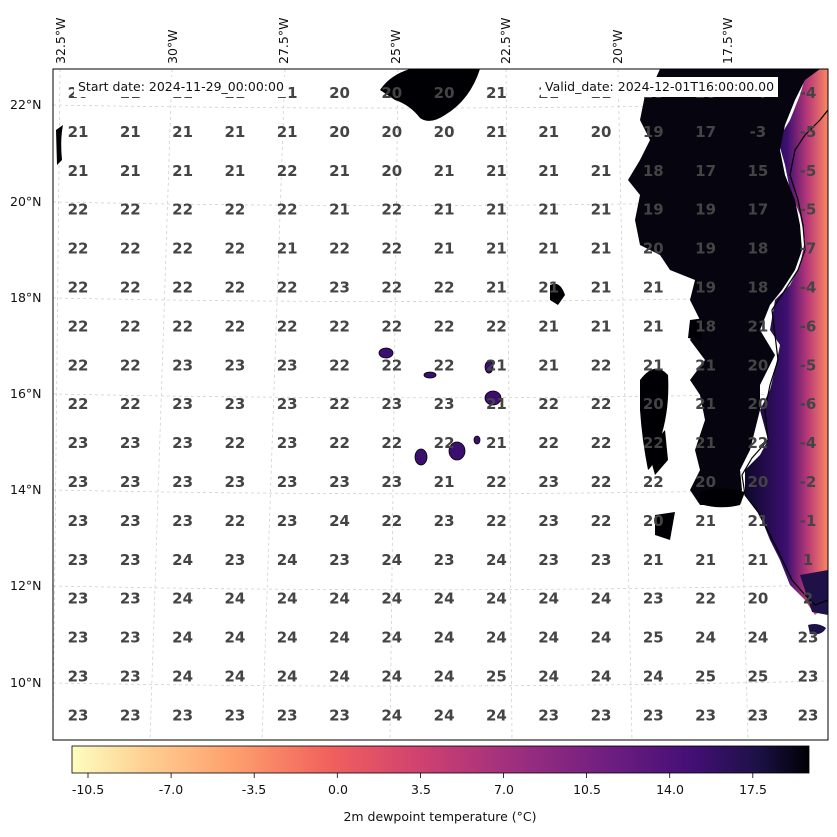 This screenshot has height=837, width=837. What do you see at coordinates (808, 482) in the screenshot?
I see `grid-value-edge: -2` at bounding box center [808, 482].